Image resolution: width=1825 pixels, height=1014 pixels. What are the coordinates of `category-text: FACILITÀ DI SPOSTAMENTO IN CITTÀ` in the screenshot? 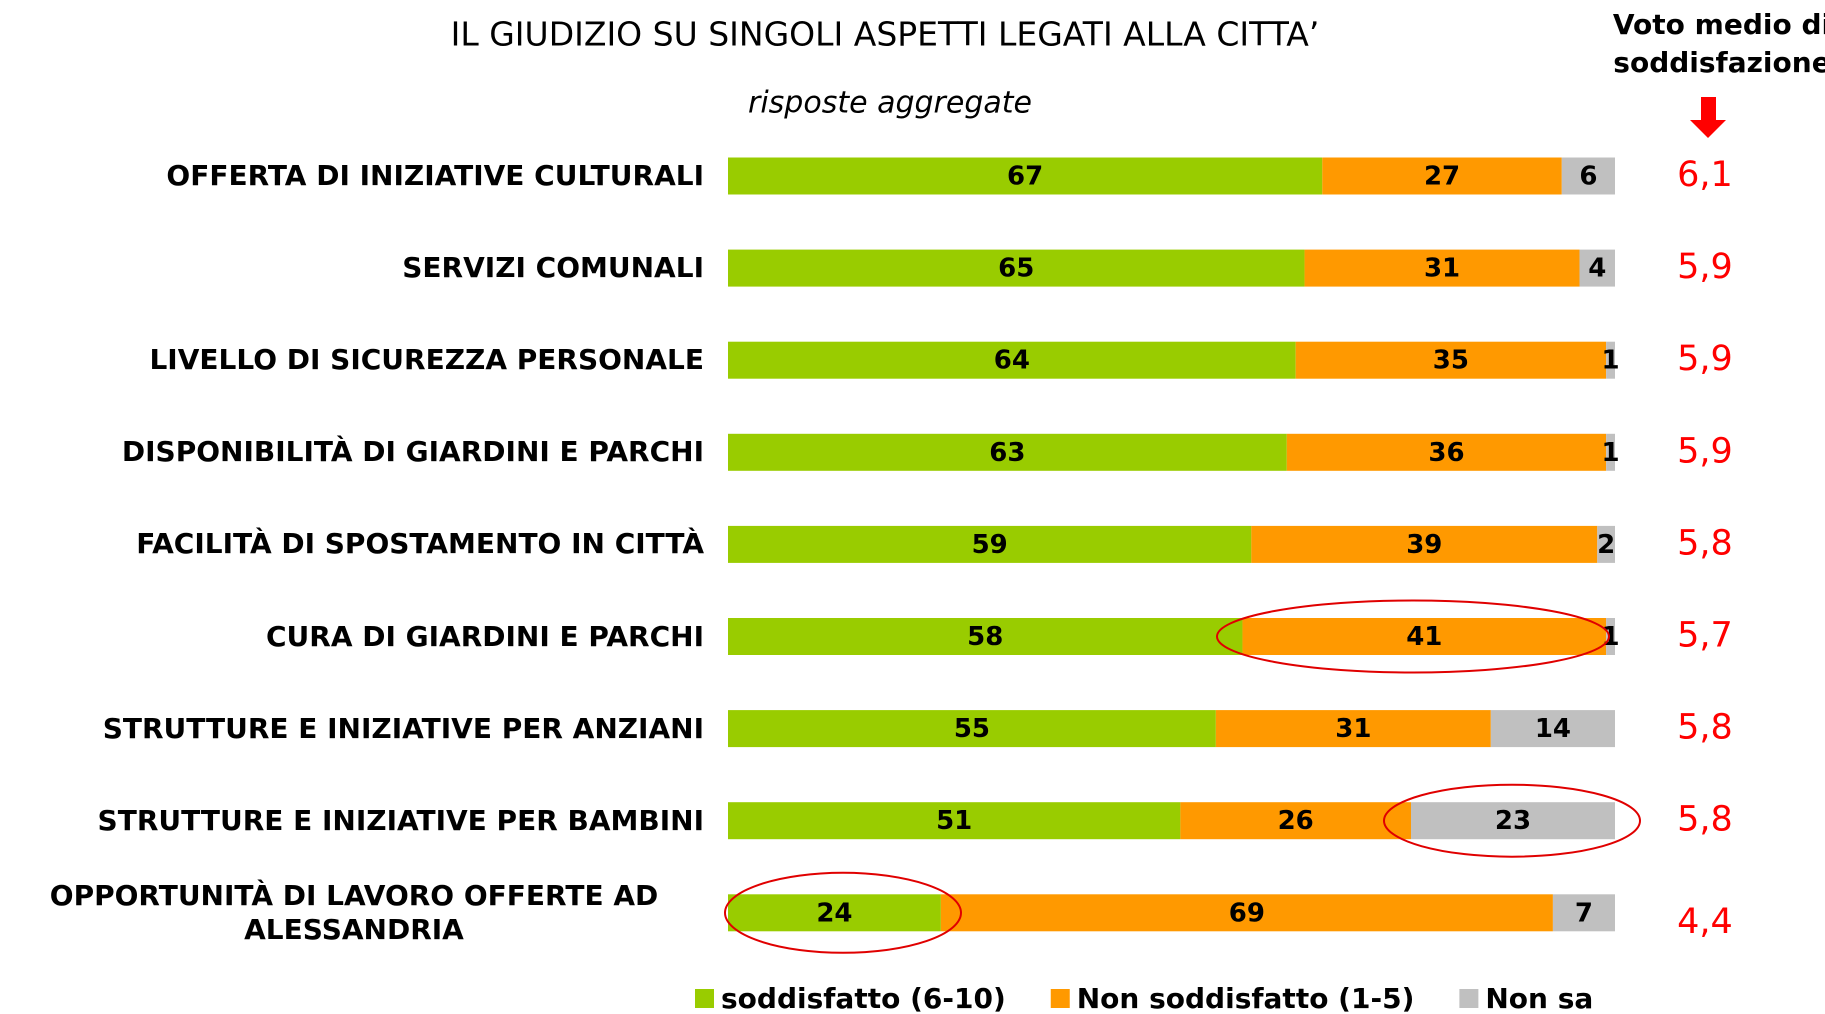 It's located at (420, 544).